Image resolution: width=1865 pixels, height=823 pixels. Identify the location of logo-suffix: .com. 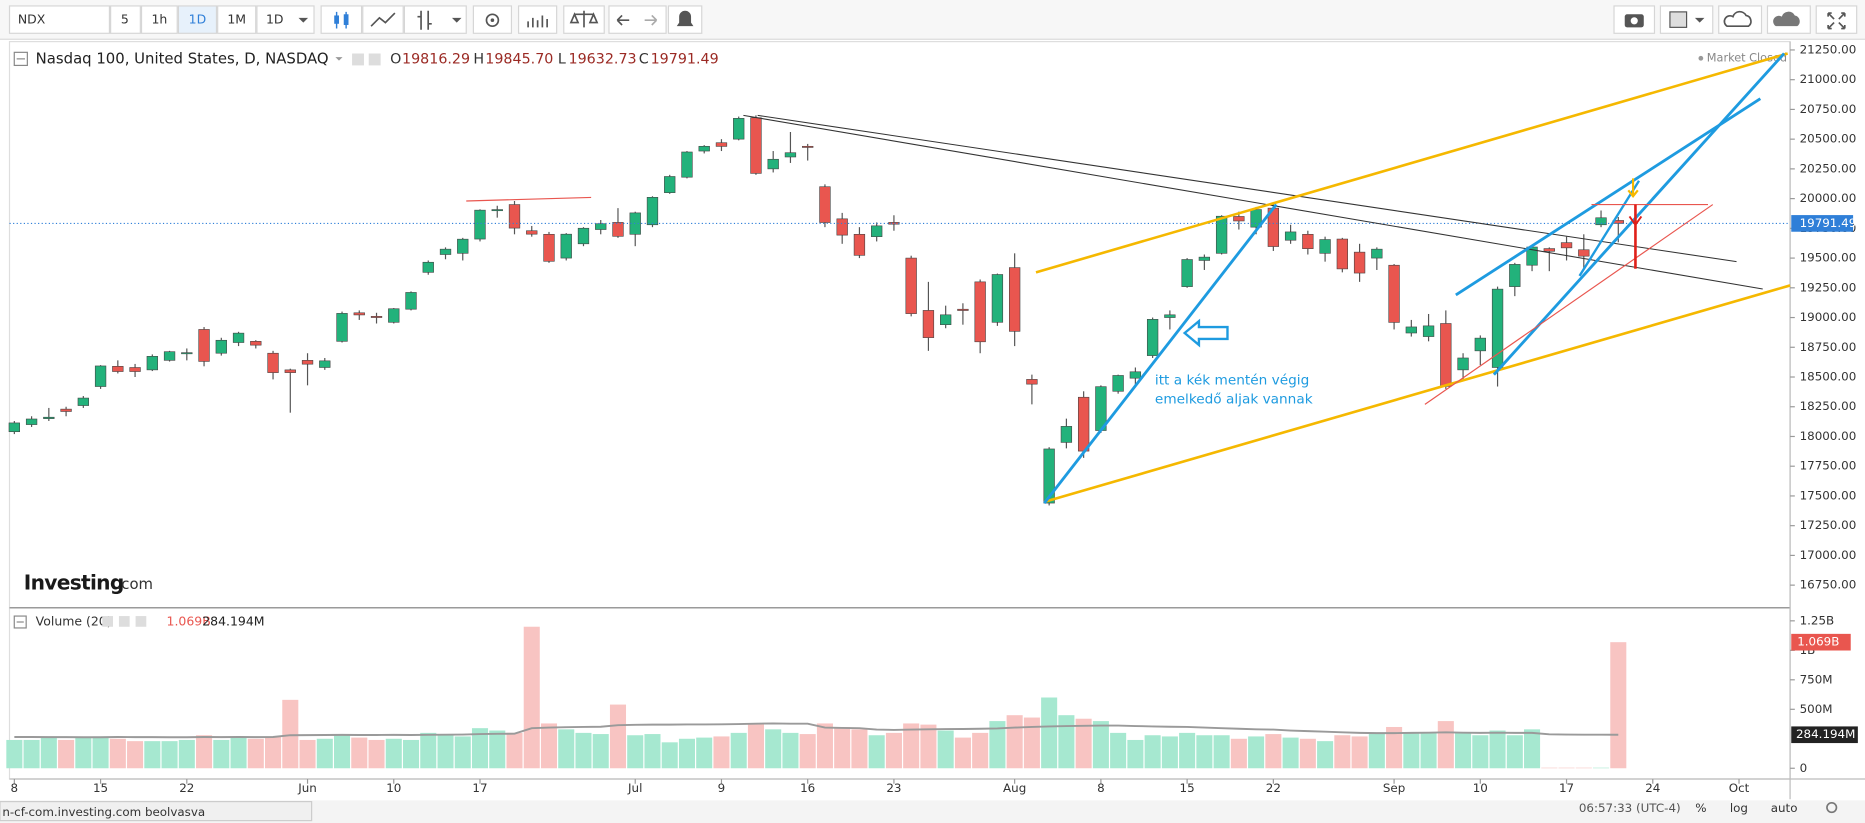
(135, 584).